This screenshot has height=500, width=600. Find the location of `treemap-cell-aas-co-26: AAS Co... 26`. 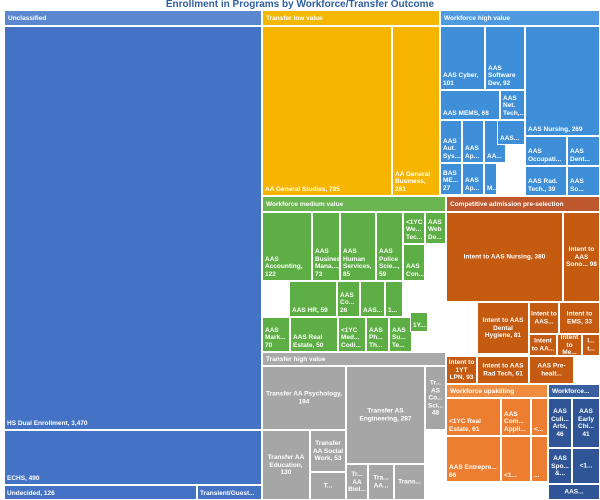

treemap-cell-aas-co-26: AAS Co... 26 is located at coordinates (348, 299).